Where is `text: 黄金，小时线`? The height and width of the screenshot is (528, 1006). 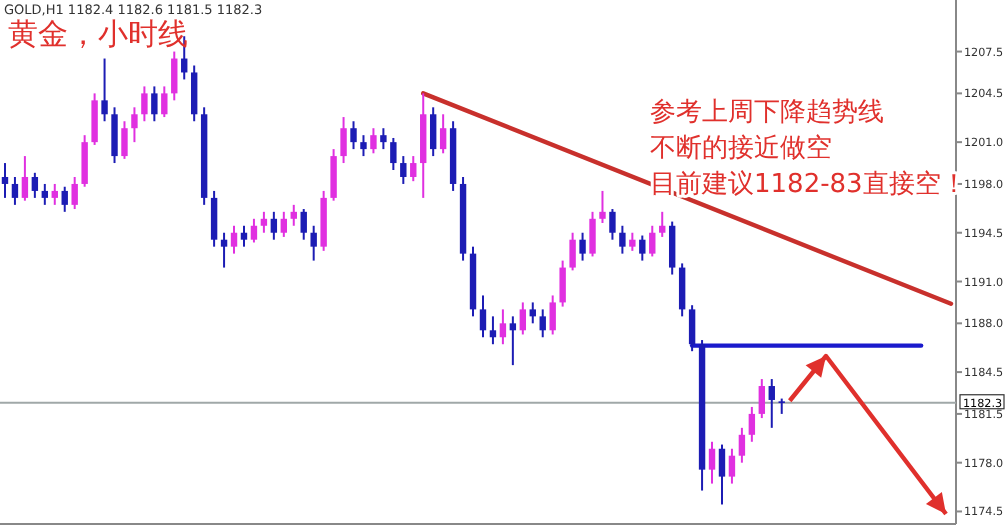
text: 黄金，小时线 is located at coordinates (98, 34).